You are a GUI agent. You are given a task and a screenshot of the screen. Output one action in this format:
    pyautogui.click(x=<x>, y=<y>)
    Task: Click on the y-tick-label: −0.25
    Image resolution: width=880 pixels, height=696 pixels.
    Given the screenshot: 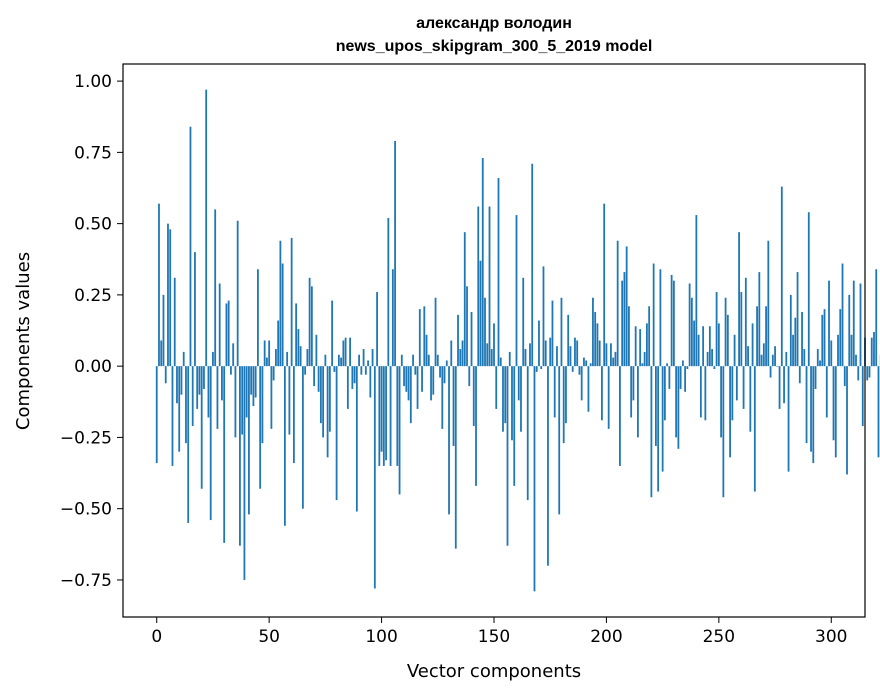 What is the action you would take?
    pyautogui.click(x=86, y=438)
    